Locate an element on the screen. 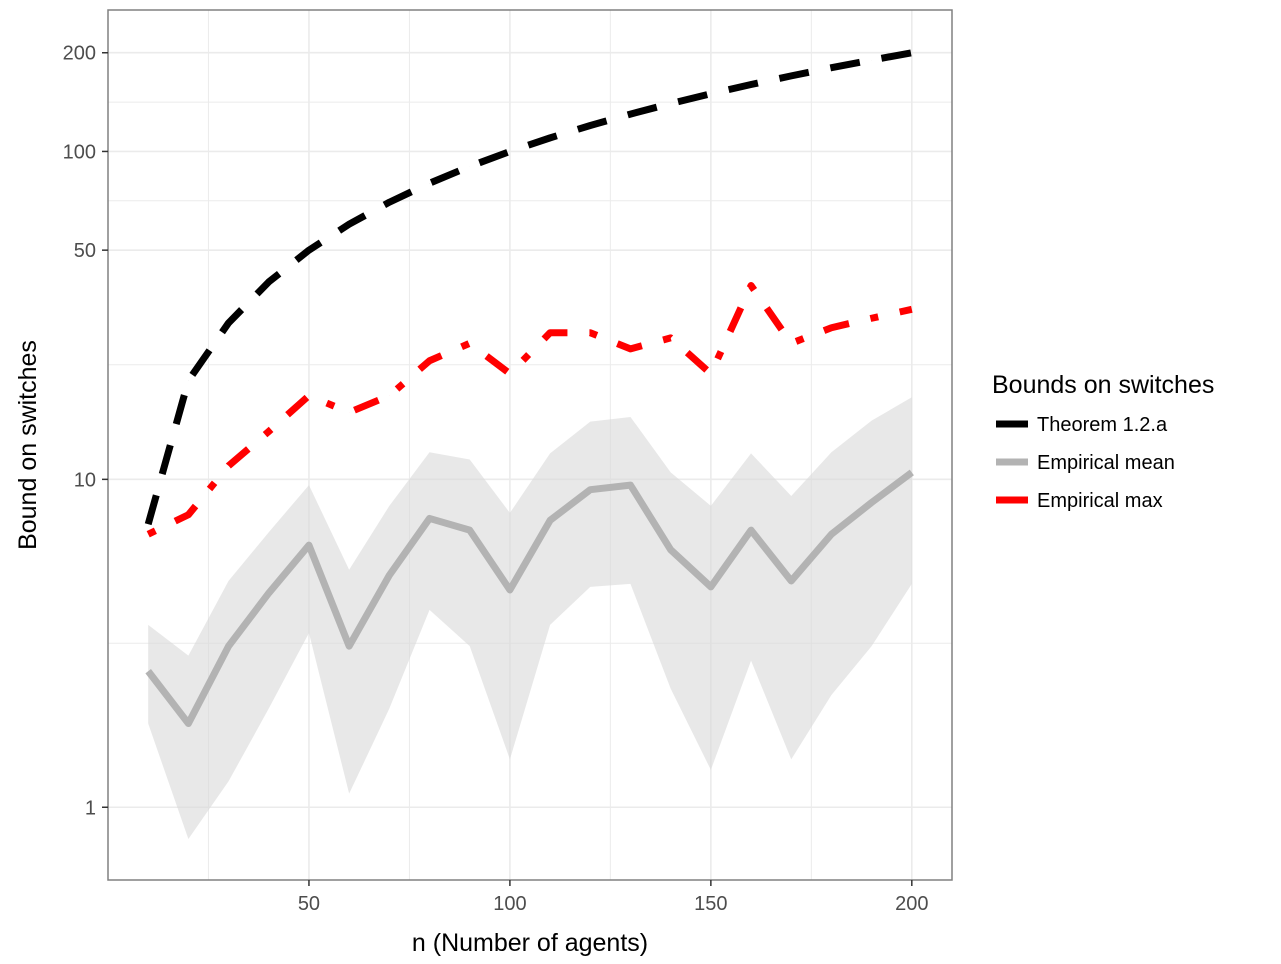  legend: Theorem 1.2.a Empirical mean Empirical max is located at coordinates (1085, 463).